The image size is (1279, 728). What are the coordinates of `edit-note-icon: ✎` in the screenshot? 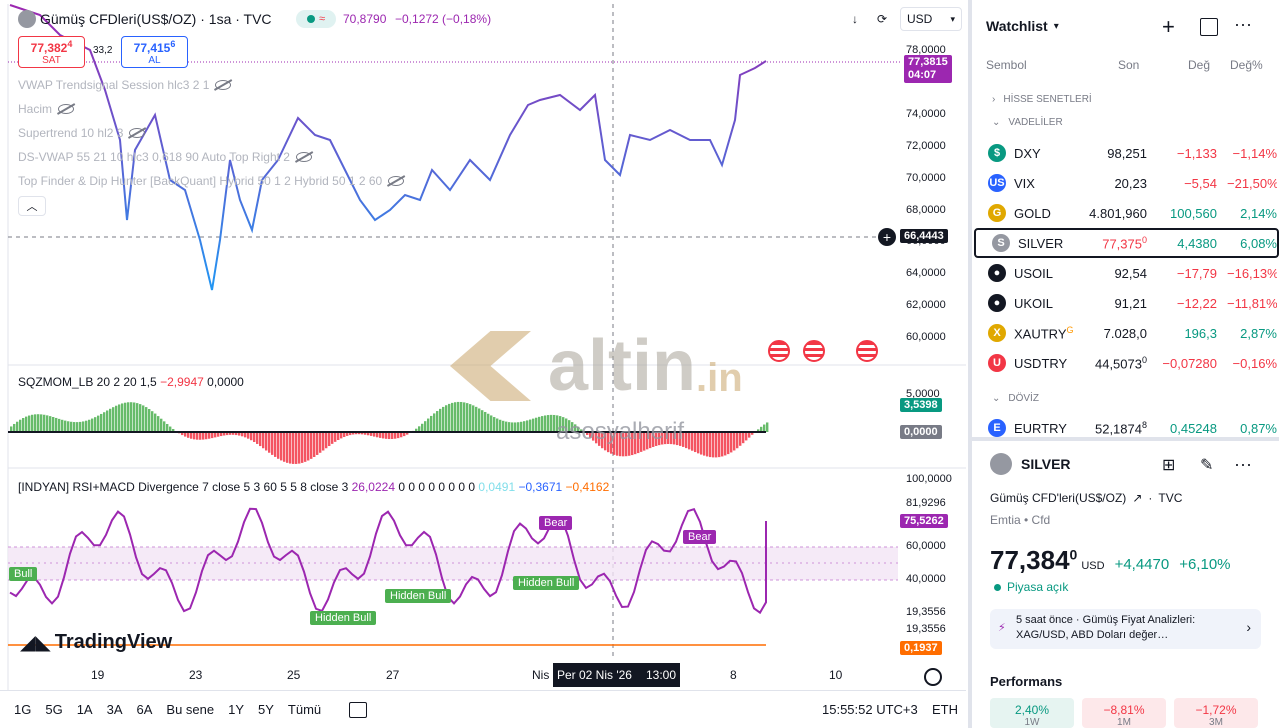 It's located at (1207, 465).